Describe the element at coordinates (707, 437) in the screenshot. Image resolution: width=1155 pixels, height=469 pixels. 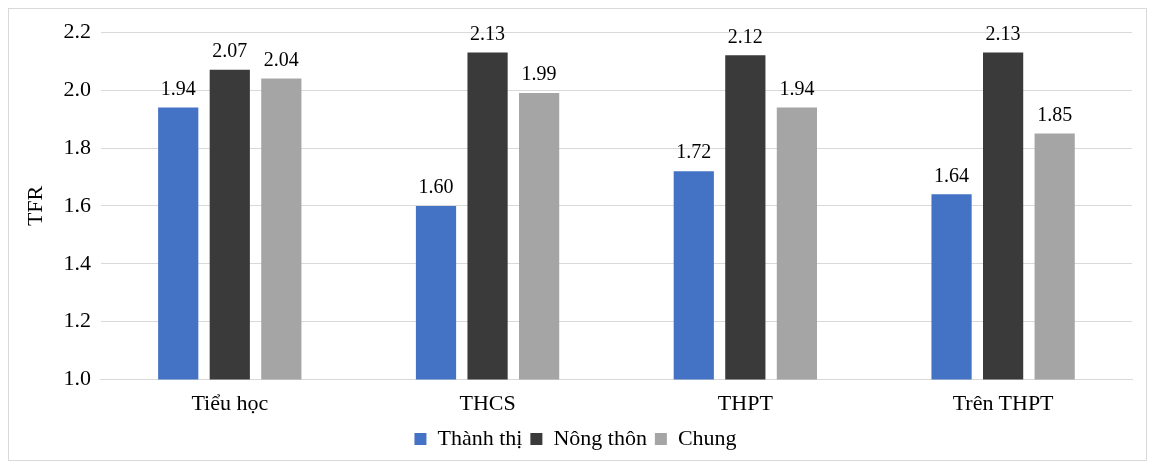
I see `legend-label: Chung` at that location.